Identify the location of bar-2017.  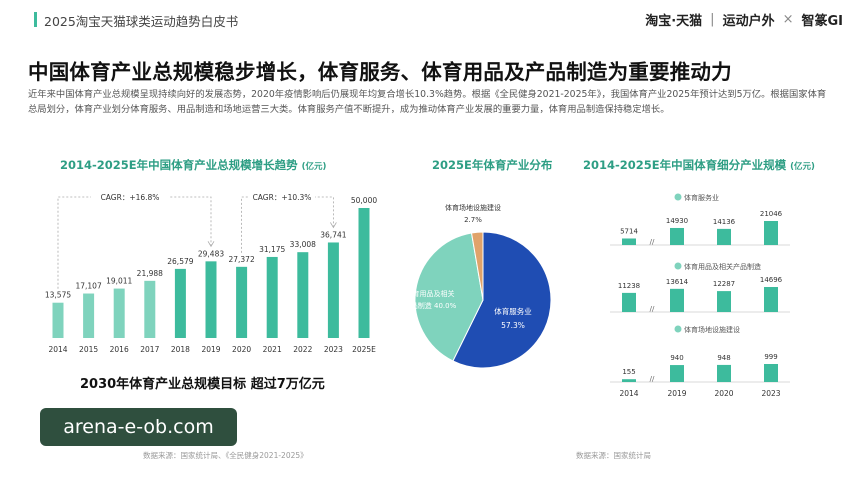
(150, 309).